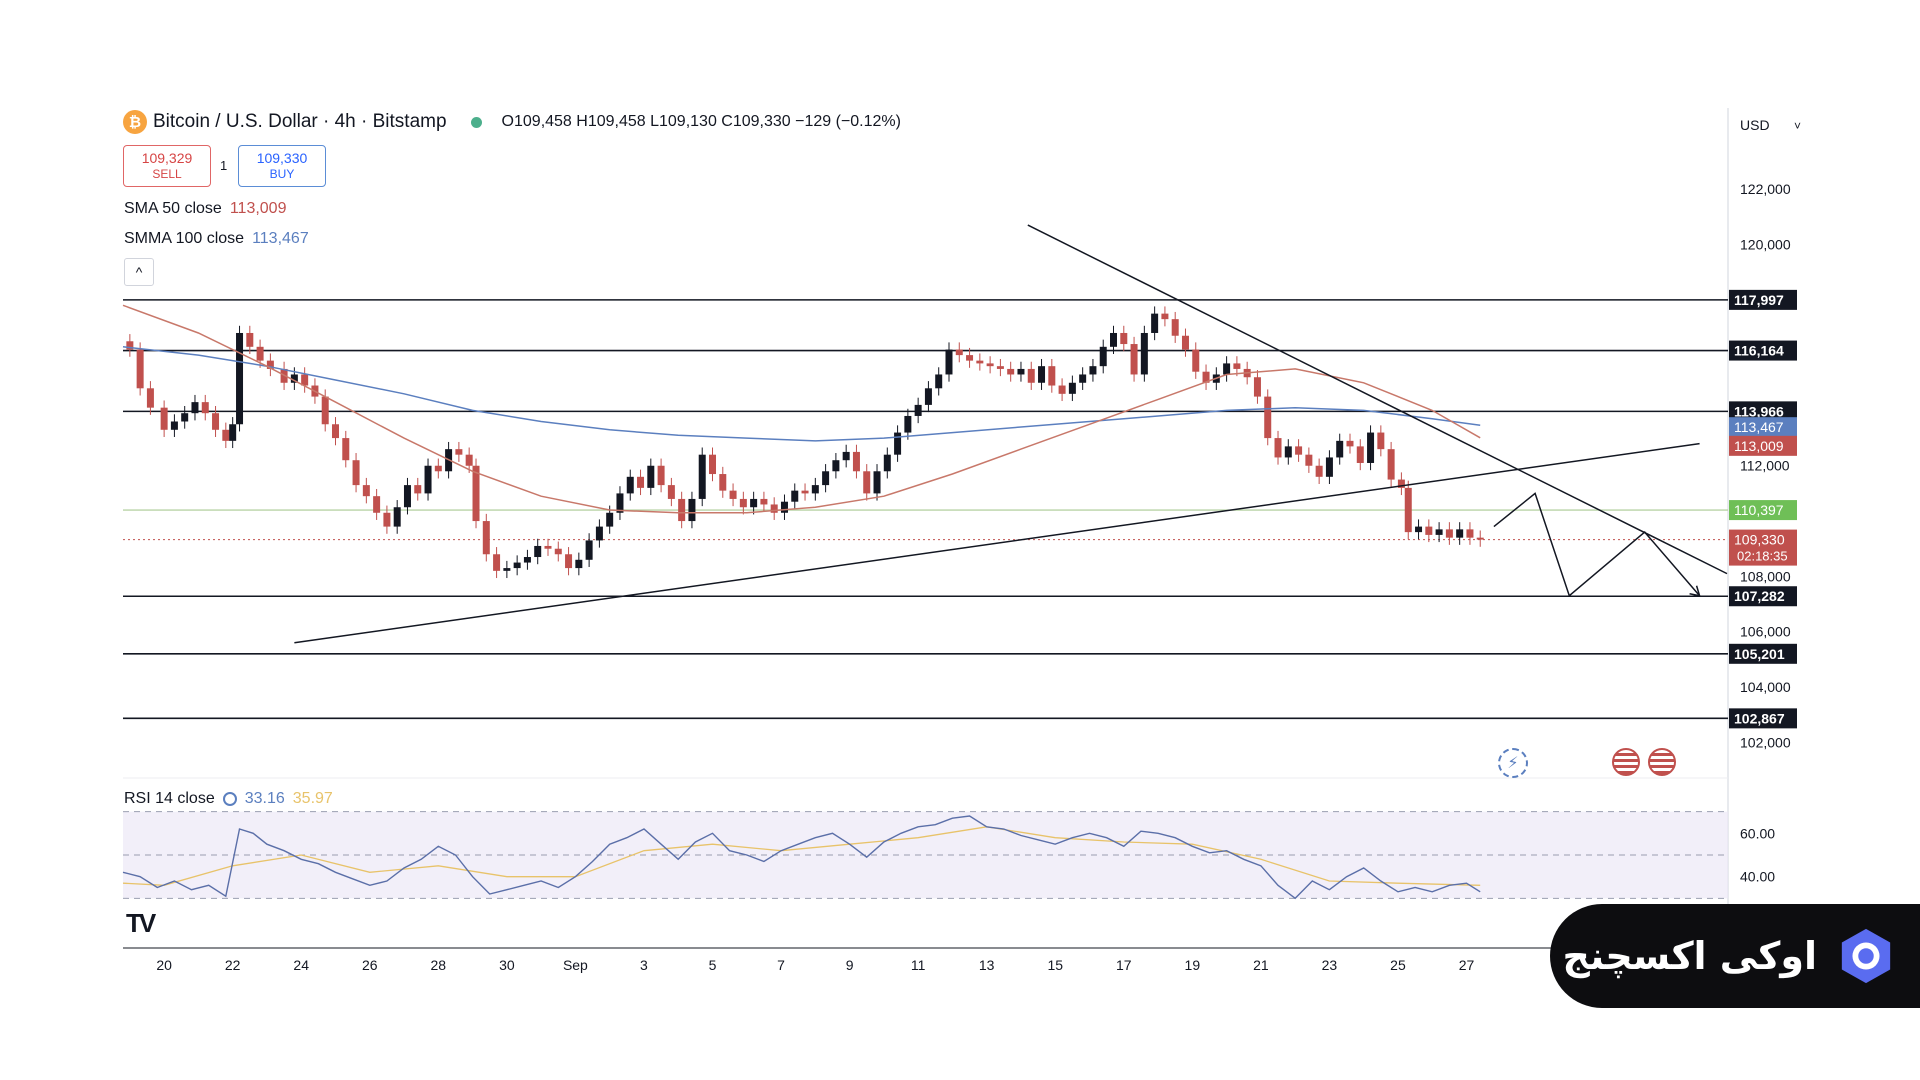  I want to click on price-tick-label: 108,000, so click(1765, 576).